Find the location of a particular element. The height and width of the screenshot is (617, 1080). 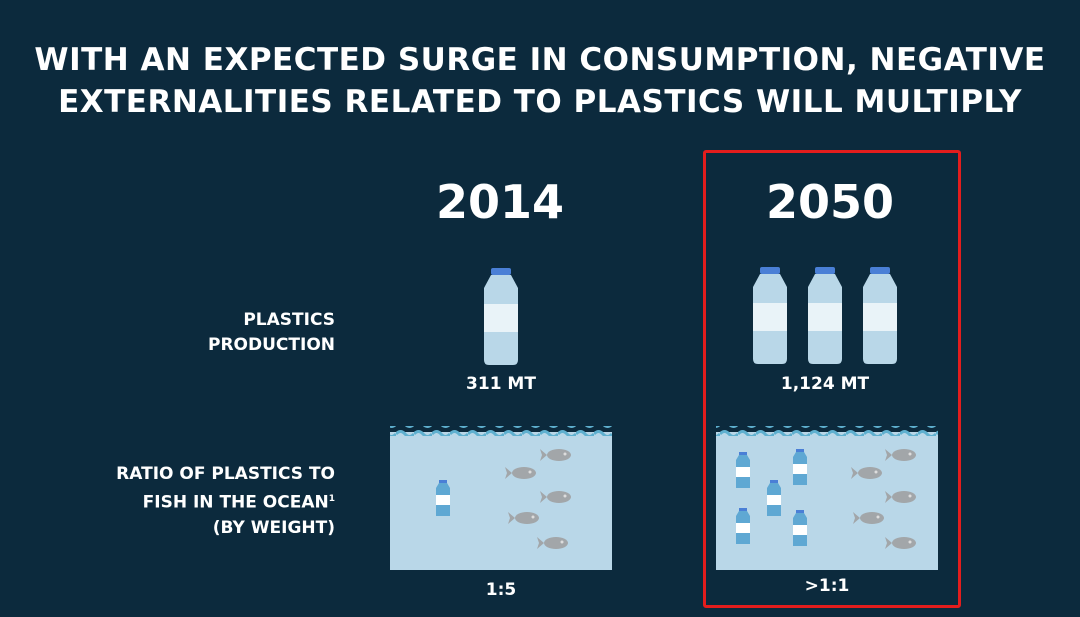

production-label-line-1: PLASTICS is located at coordinates (289, 320).